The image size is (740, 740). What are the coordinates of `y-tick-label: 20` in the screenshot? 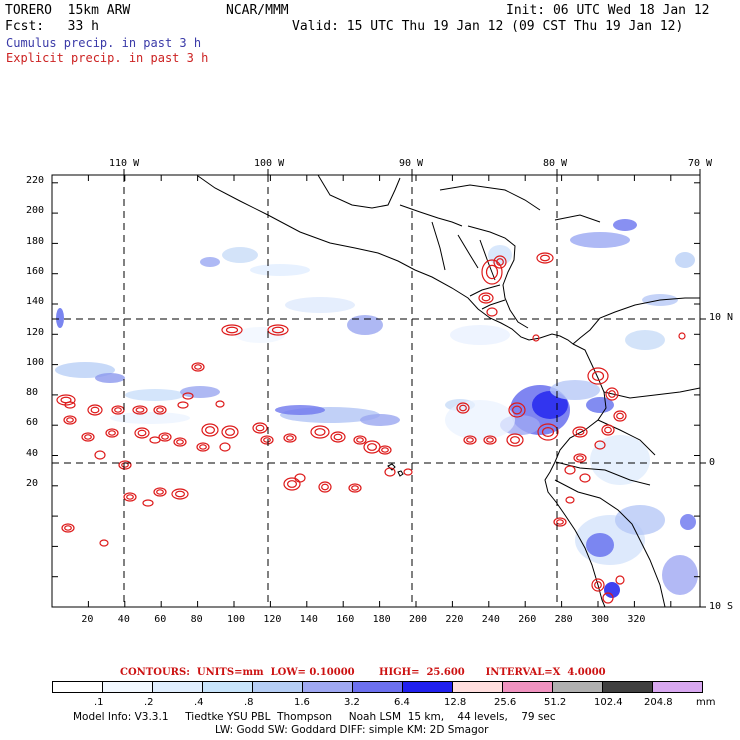 It's located at (32, 483).